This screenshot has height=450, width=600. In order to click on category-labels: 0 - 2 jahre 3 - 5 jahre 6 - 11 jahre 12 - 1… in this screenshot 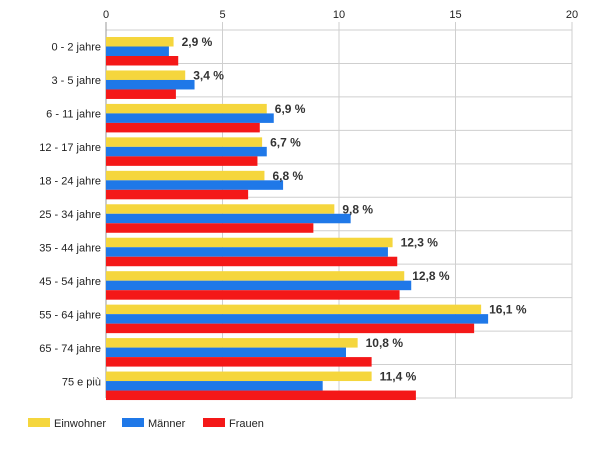, I will do `click(70, 215)`.